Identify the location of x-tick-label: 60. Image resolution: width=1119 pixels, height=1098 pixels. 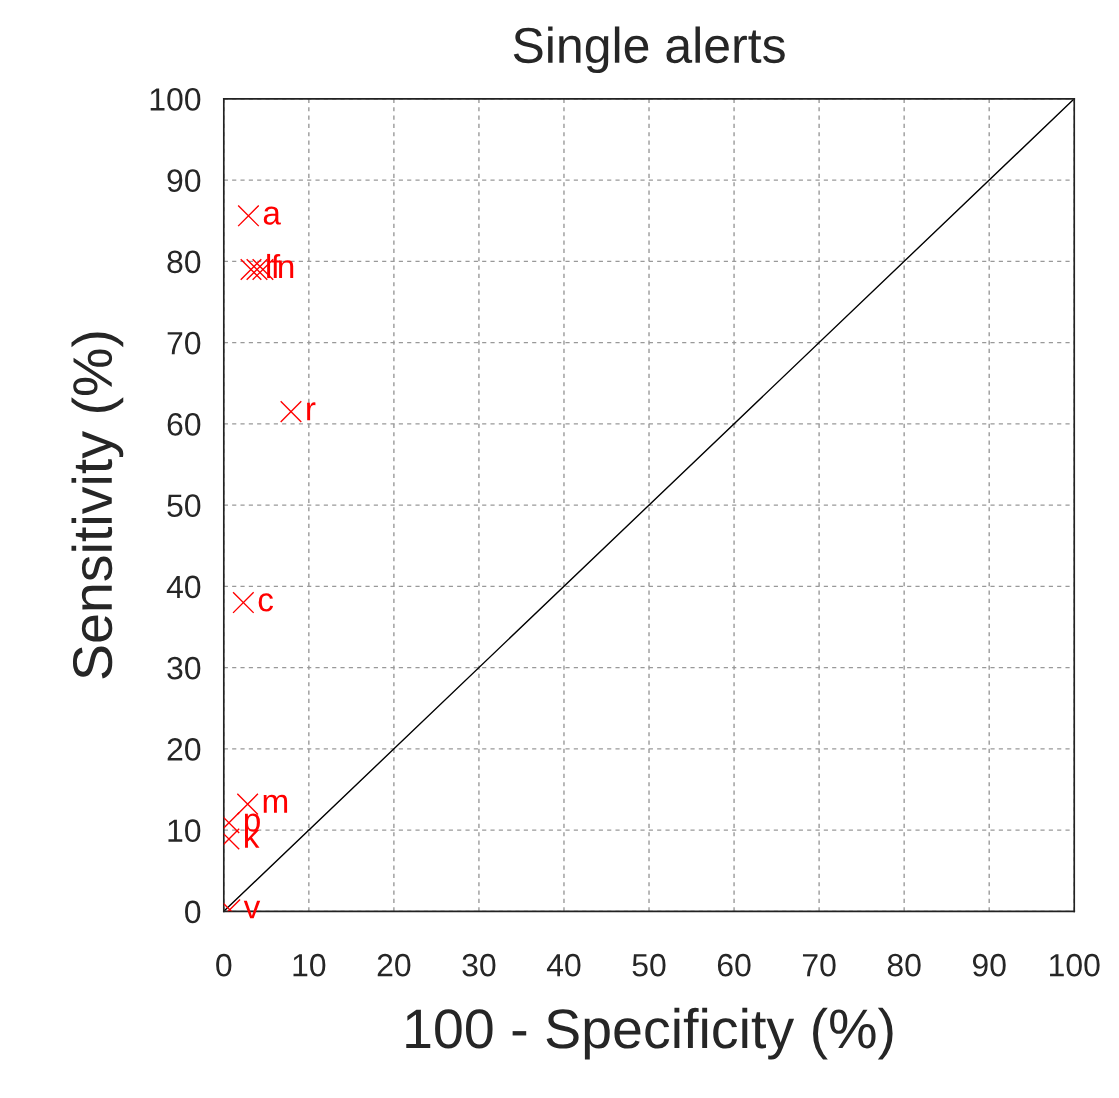
(734, 965).